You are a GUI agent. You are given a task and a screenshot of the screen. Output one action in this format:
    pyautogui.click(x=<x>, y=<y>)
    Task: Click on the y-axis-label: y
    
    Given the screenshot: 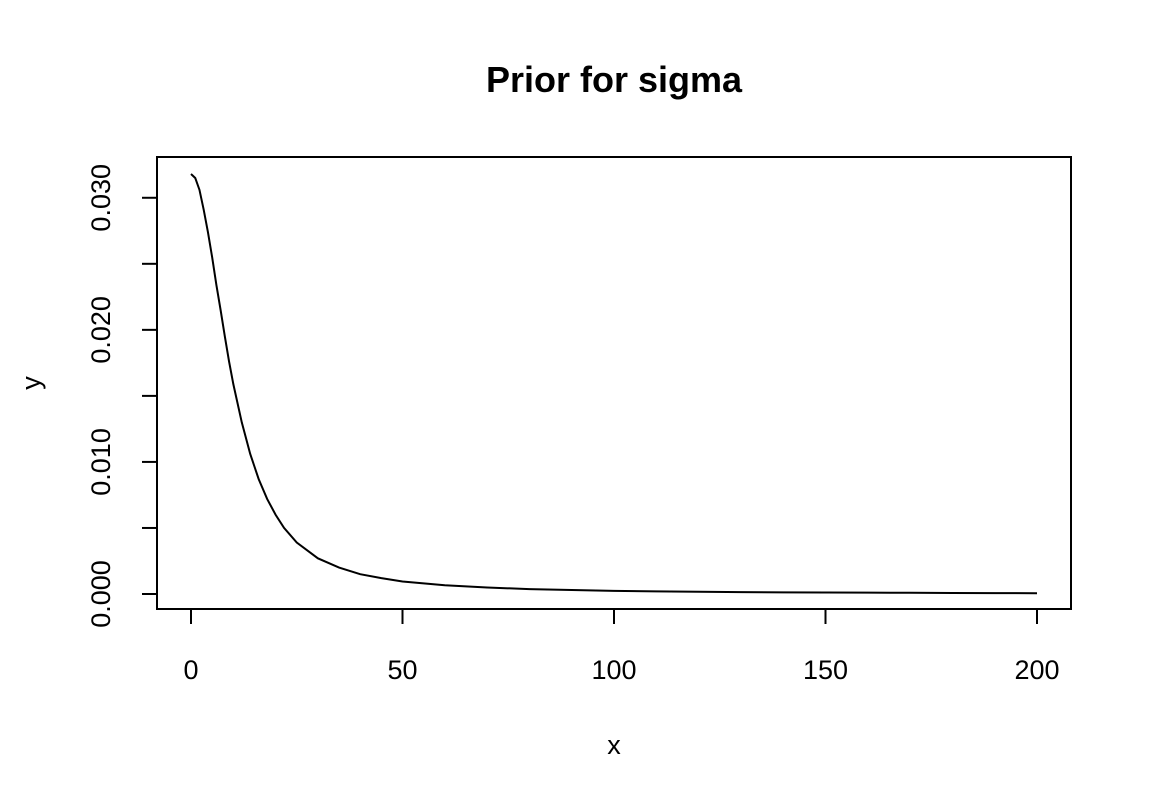 What is the action you would take?
    pyautogui.click(x=31, y=383)
    